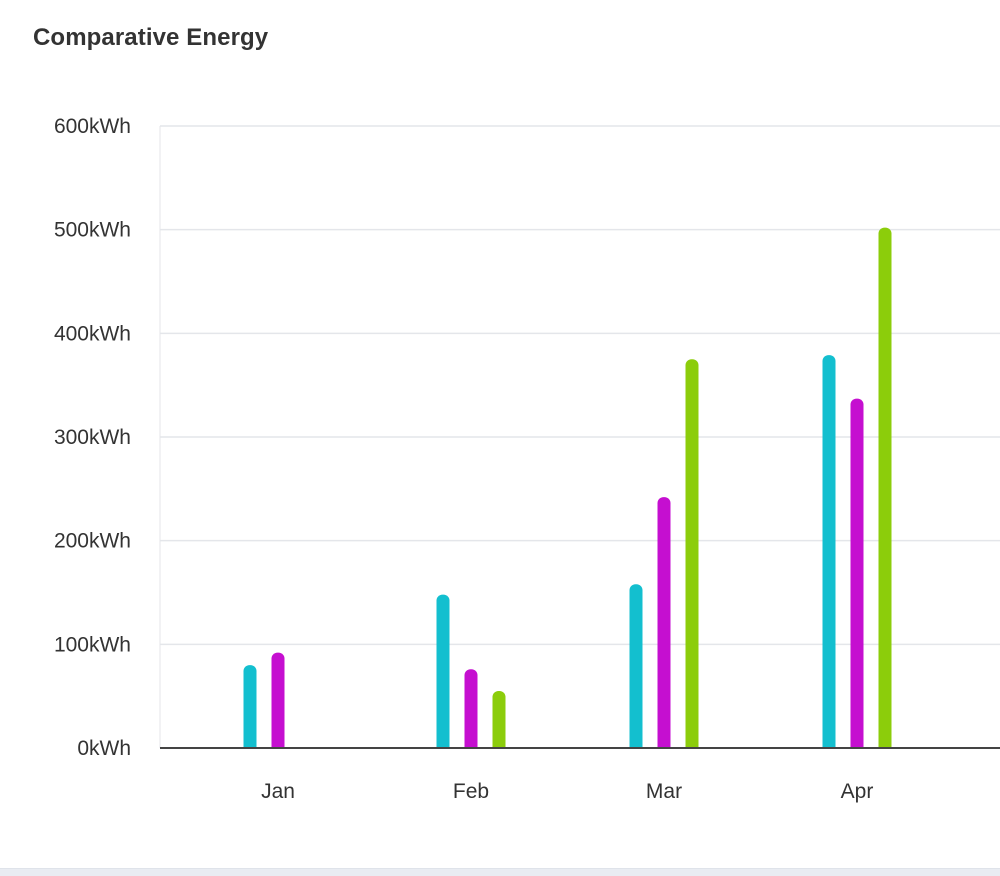  Describe the element at coordinates (92, 126) in the screenshot. I see `y-tick-label: 600kWh` at that location.